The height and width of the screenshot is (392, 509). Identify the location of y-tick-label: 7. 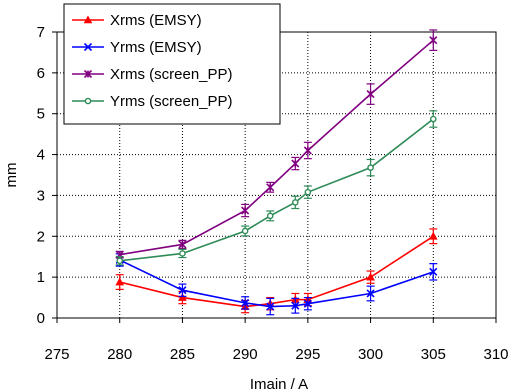
(41, 32).